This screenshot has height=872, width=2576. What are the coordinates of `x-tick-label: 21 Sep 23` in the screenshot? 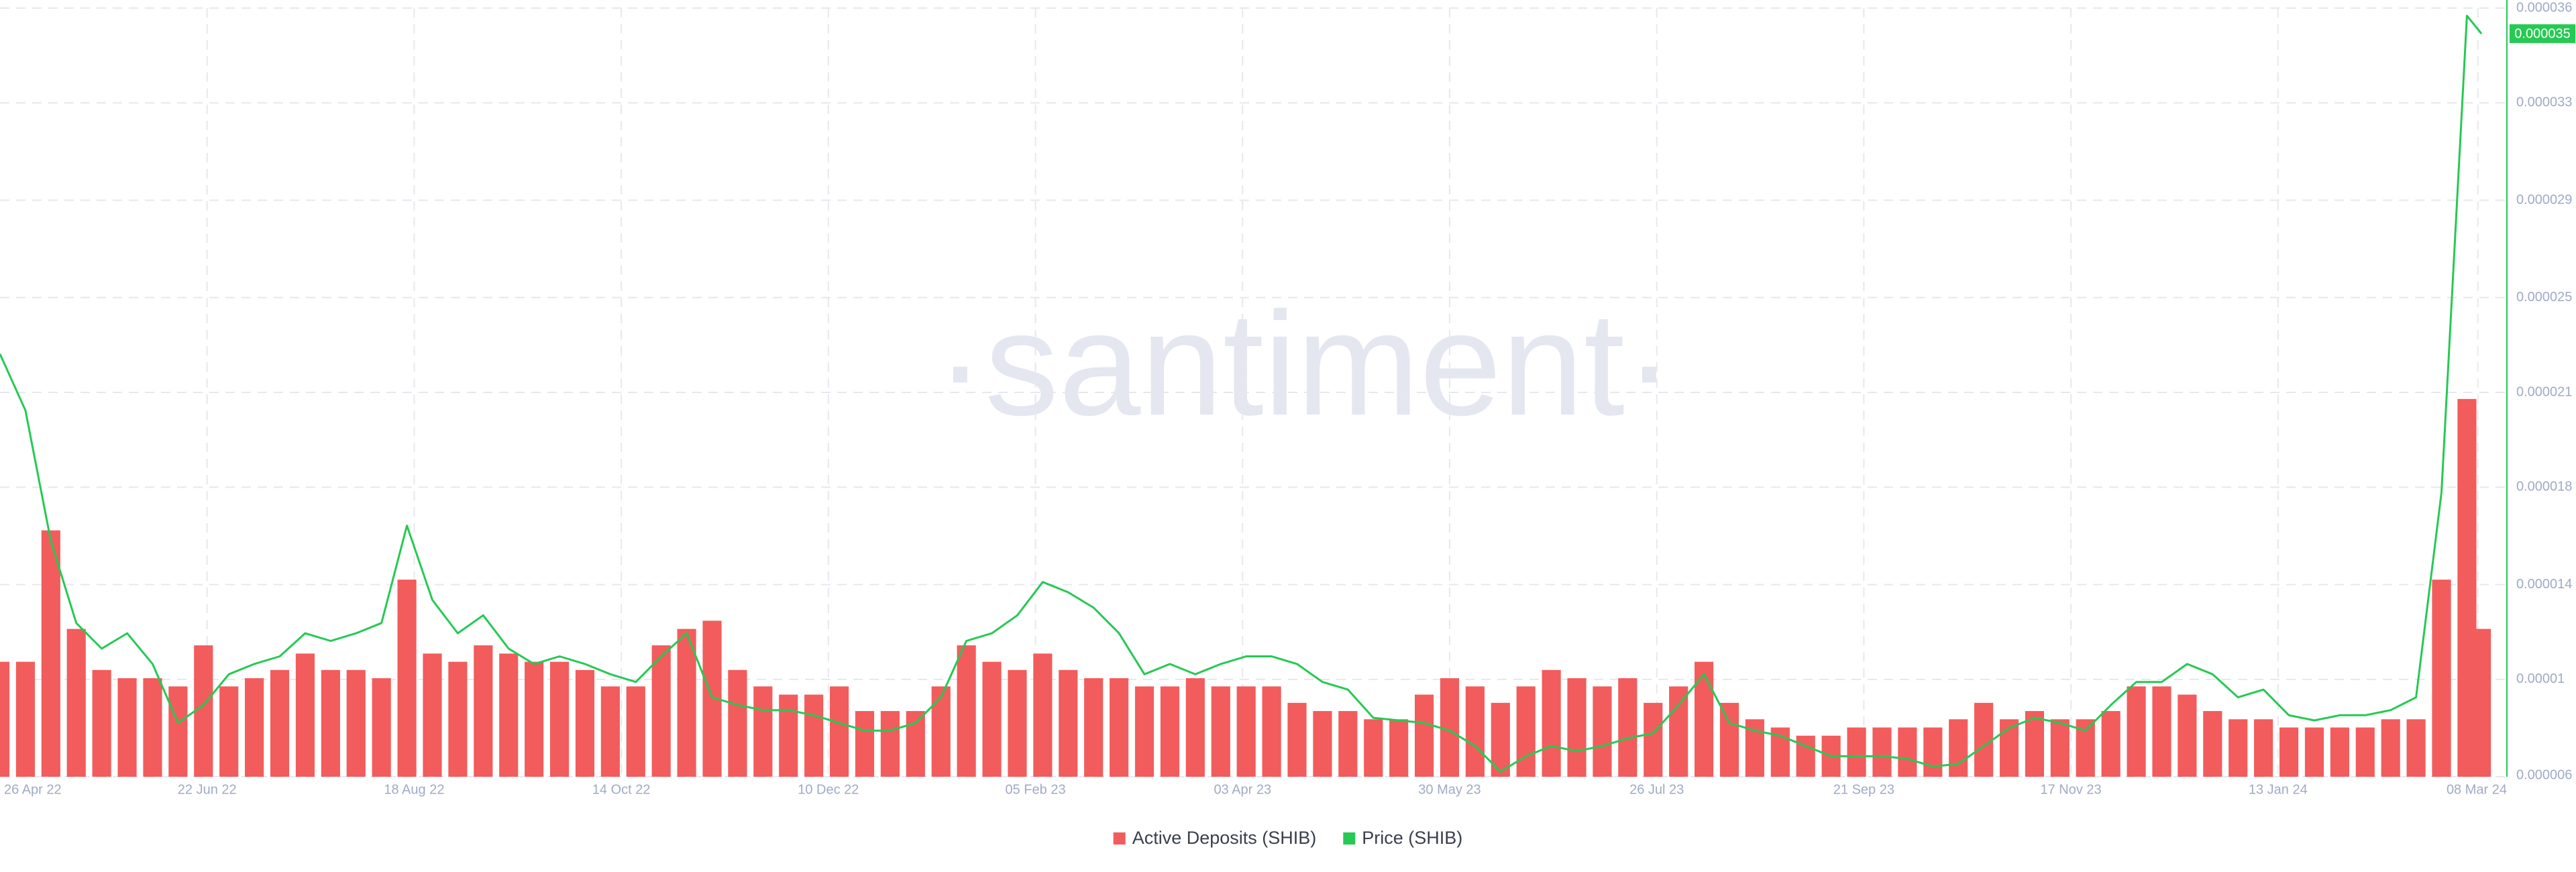 It's located at (1863, 790).